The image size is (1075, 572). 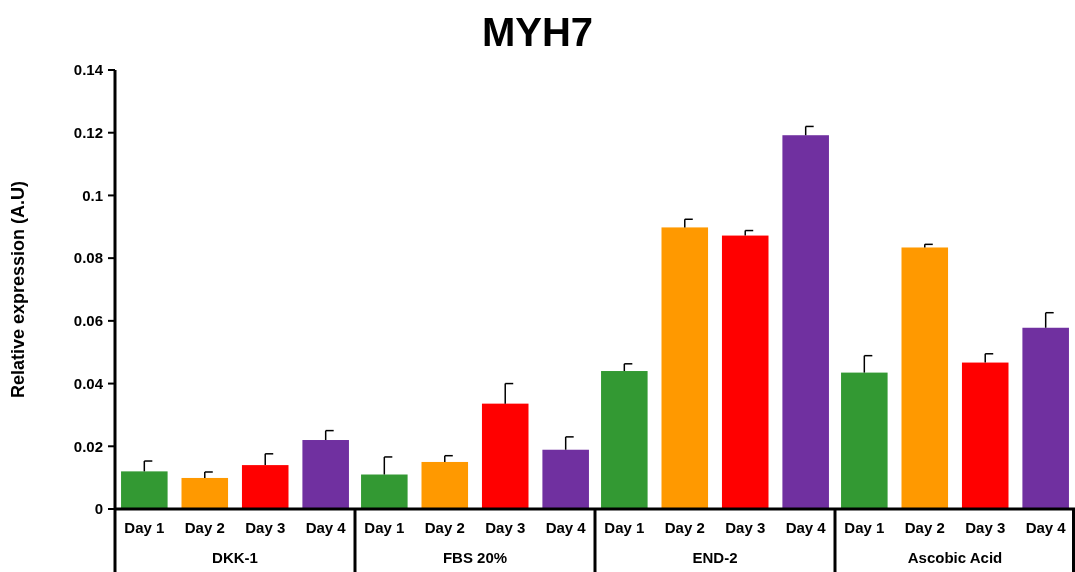 What do you see at coordinates (98, 509) in the screenshot?
I see `y-tick-label: 0` at bounding box center [98, 509].